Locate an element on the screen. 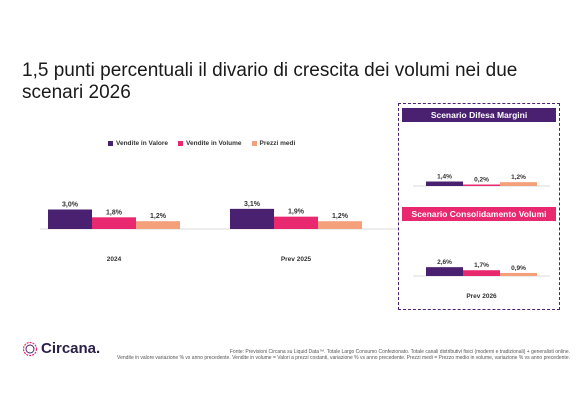 The image size is (580, 419). data-label: 1,7% is located at coordinates (481, 265).